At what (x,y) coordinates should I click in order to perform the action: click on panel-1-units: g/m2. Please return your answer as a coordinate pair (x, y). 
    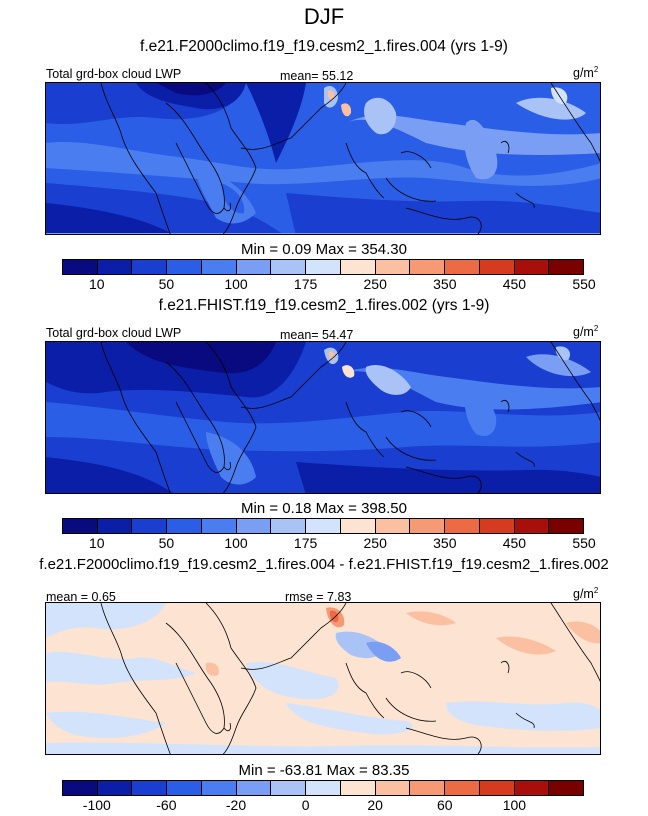
    Looking at the image, I should click on (586, 73).